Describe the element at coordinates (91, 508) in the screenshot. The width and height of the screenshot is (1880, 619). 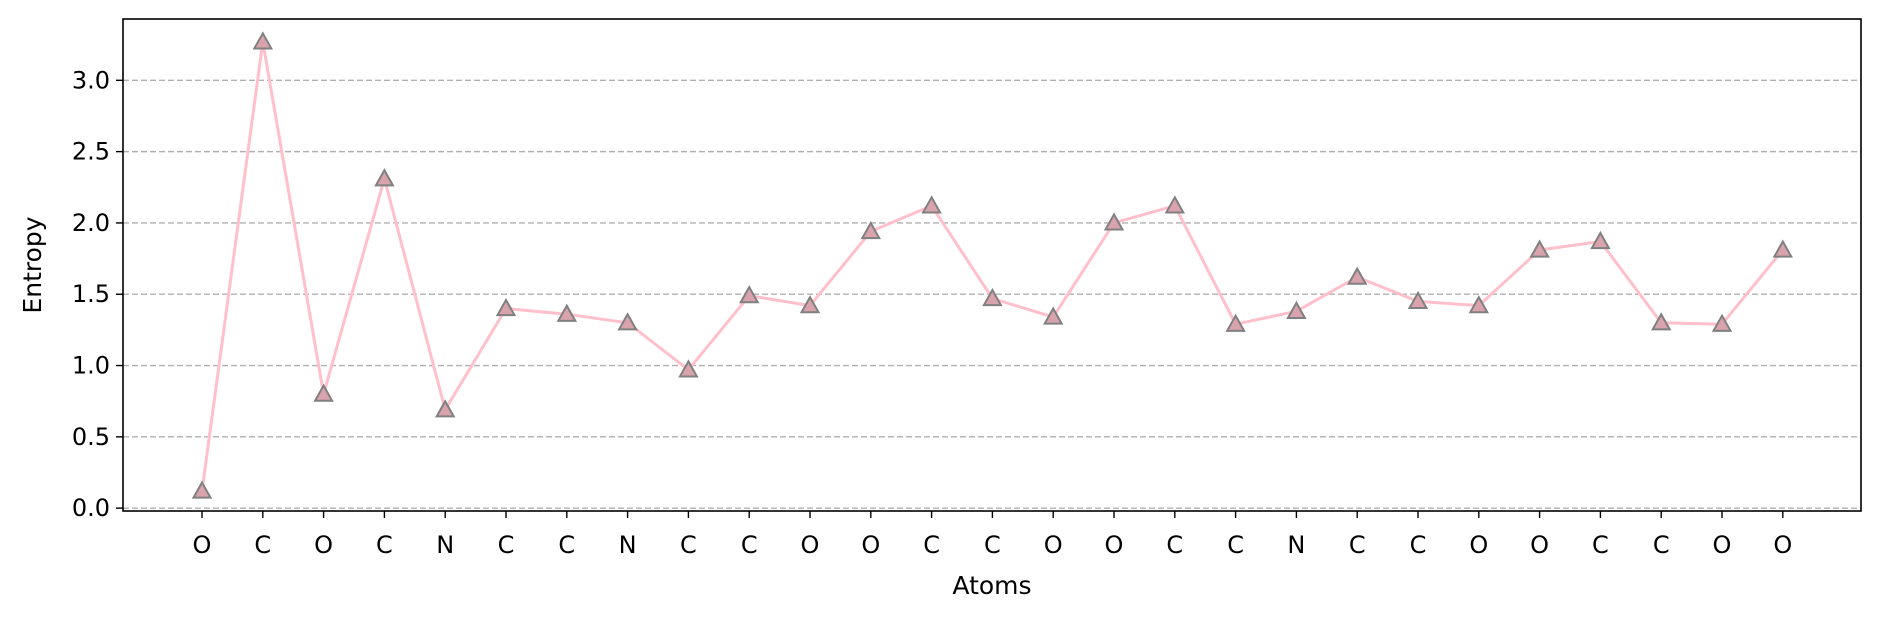
I see `y-tick-label: 0.0` at that location.